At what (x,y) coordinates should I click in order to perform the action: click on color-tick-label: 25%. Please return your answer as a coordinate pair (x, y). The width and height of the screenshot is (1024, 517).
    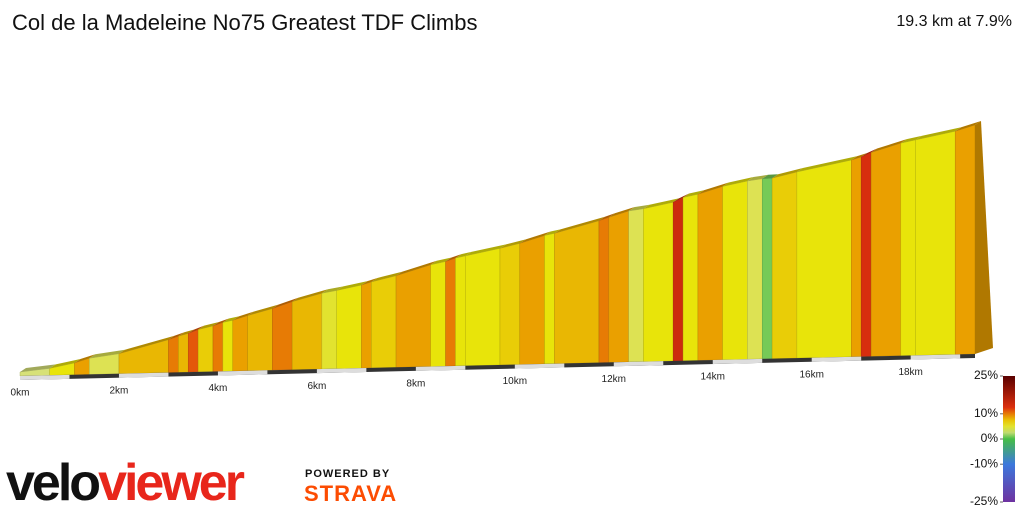
    Looking at the image, I should click on (986, 375).